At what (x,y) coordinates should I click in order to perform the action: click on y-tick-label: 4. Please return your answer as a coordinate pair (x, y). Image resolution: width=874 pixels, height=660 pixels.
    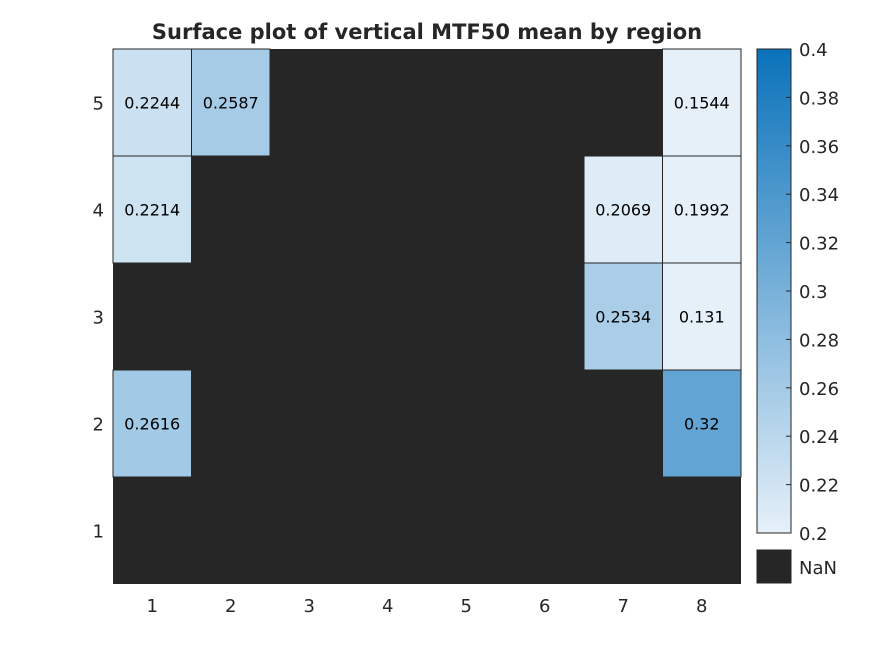
    Looking at the image, I should click on (98, 211).